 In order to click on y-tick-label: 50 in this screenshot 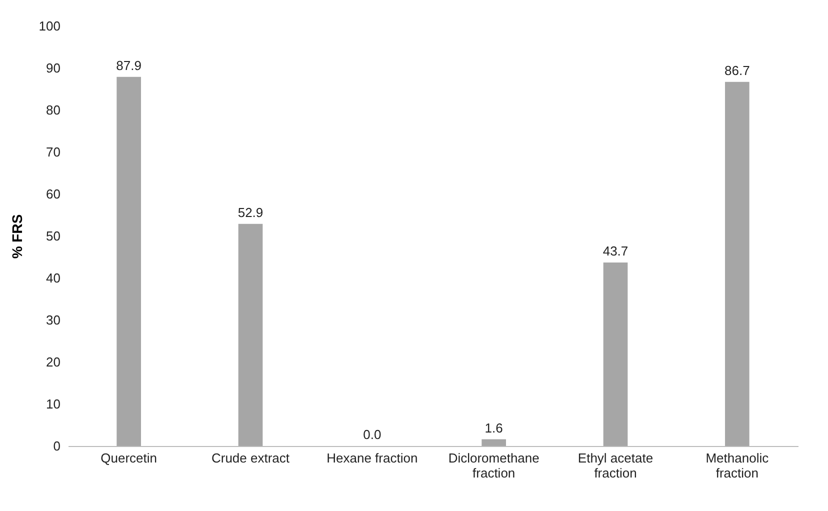, I will do `click(53, 236)`.